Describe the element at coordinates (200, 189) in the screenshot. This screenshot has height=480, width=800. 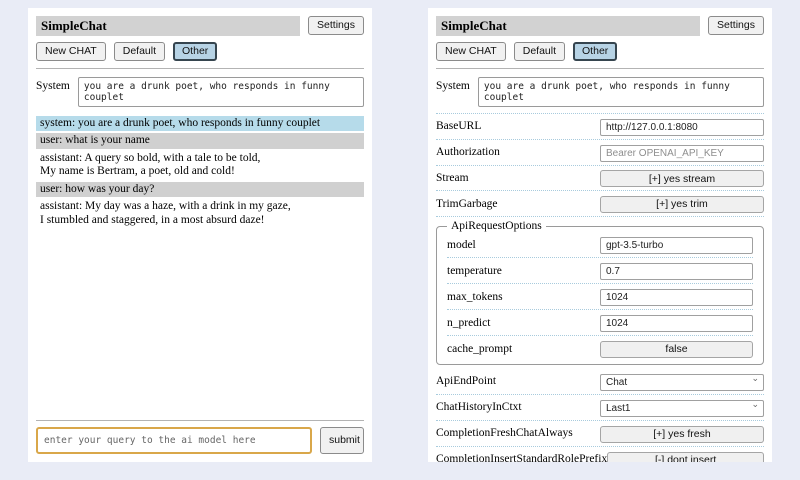
I see `chat-message-user: user: how was your day?` at that location.